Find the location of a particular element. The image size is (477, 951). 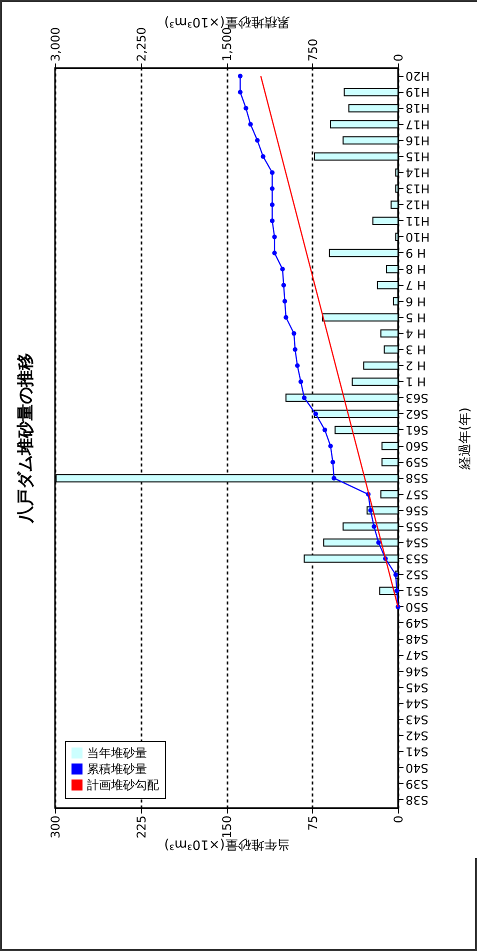

y-tick-label: S61 is located at coordinates (417, 429).